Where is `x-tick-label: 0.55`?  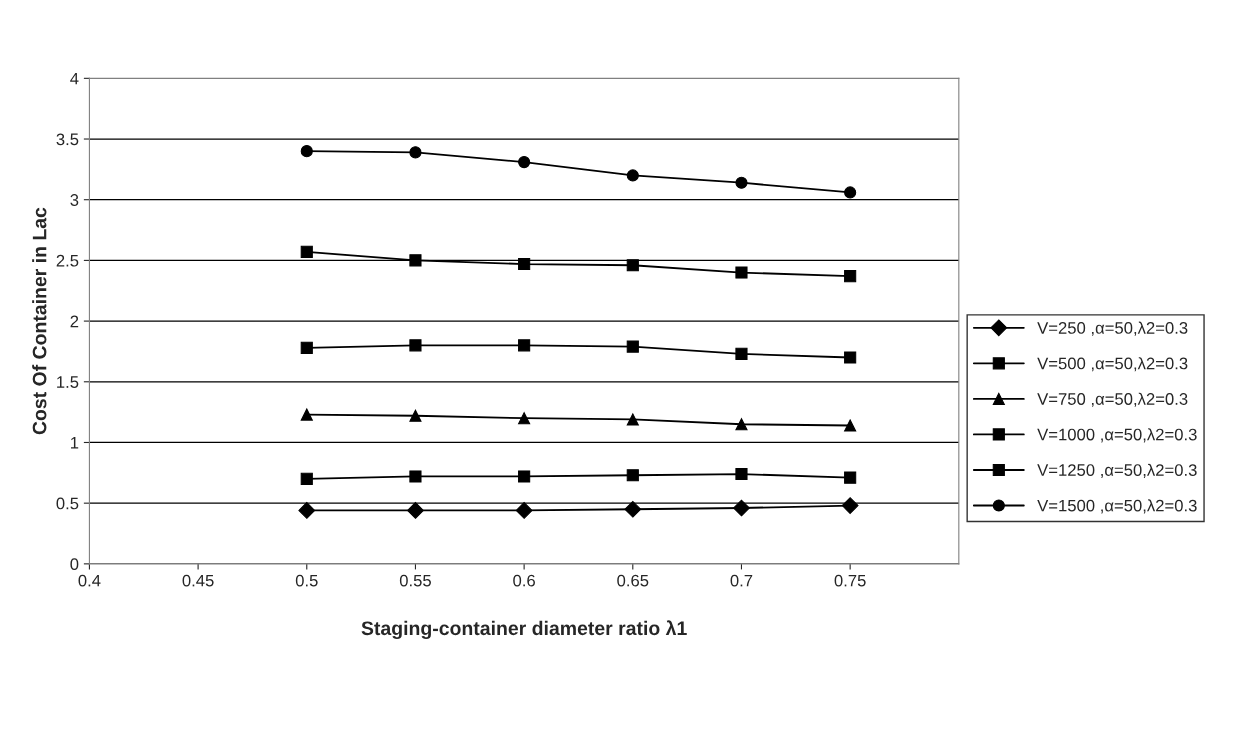 x-tick-label: 0.55 is located at coordinates (415, 580).